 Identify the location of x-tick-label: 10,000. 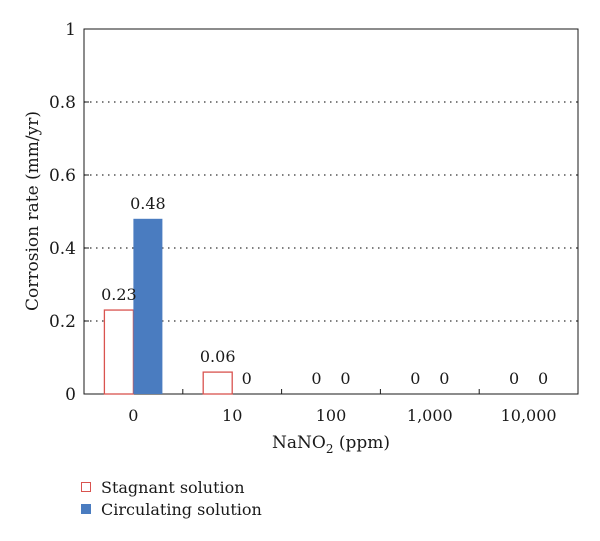
(529, 415).